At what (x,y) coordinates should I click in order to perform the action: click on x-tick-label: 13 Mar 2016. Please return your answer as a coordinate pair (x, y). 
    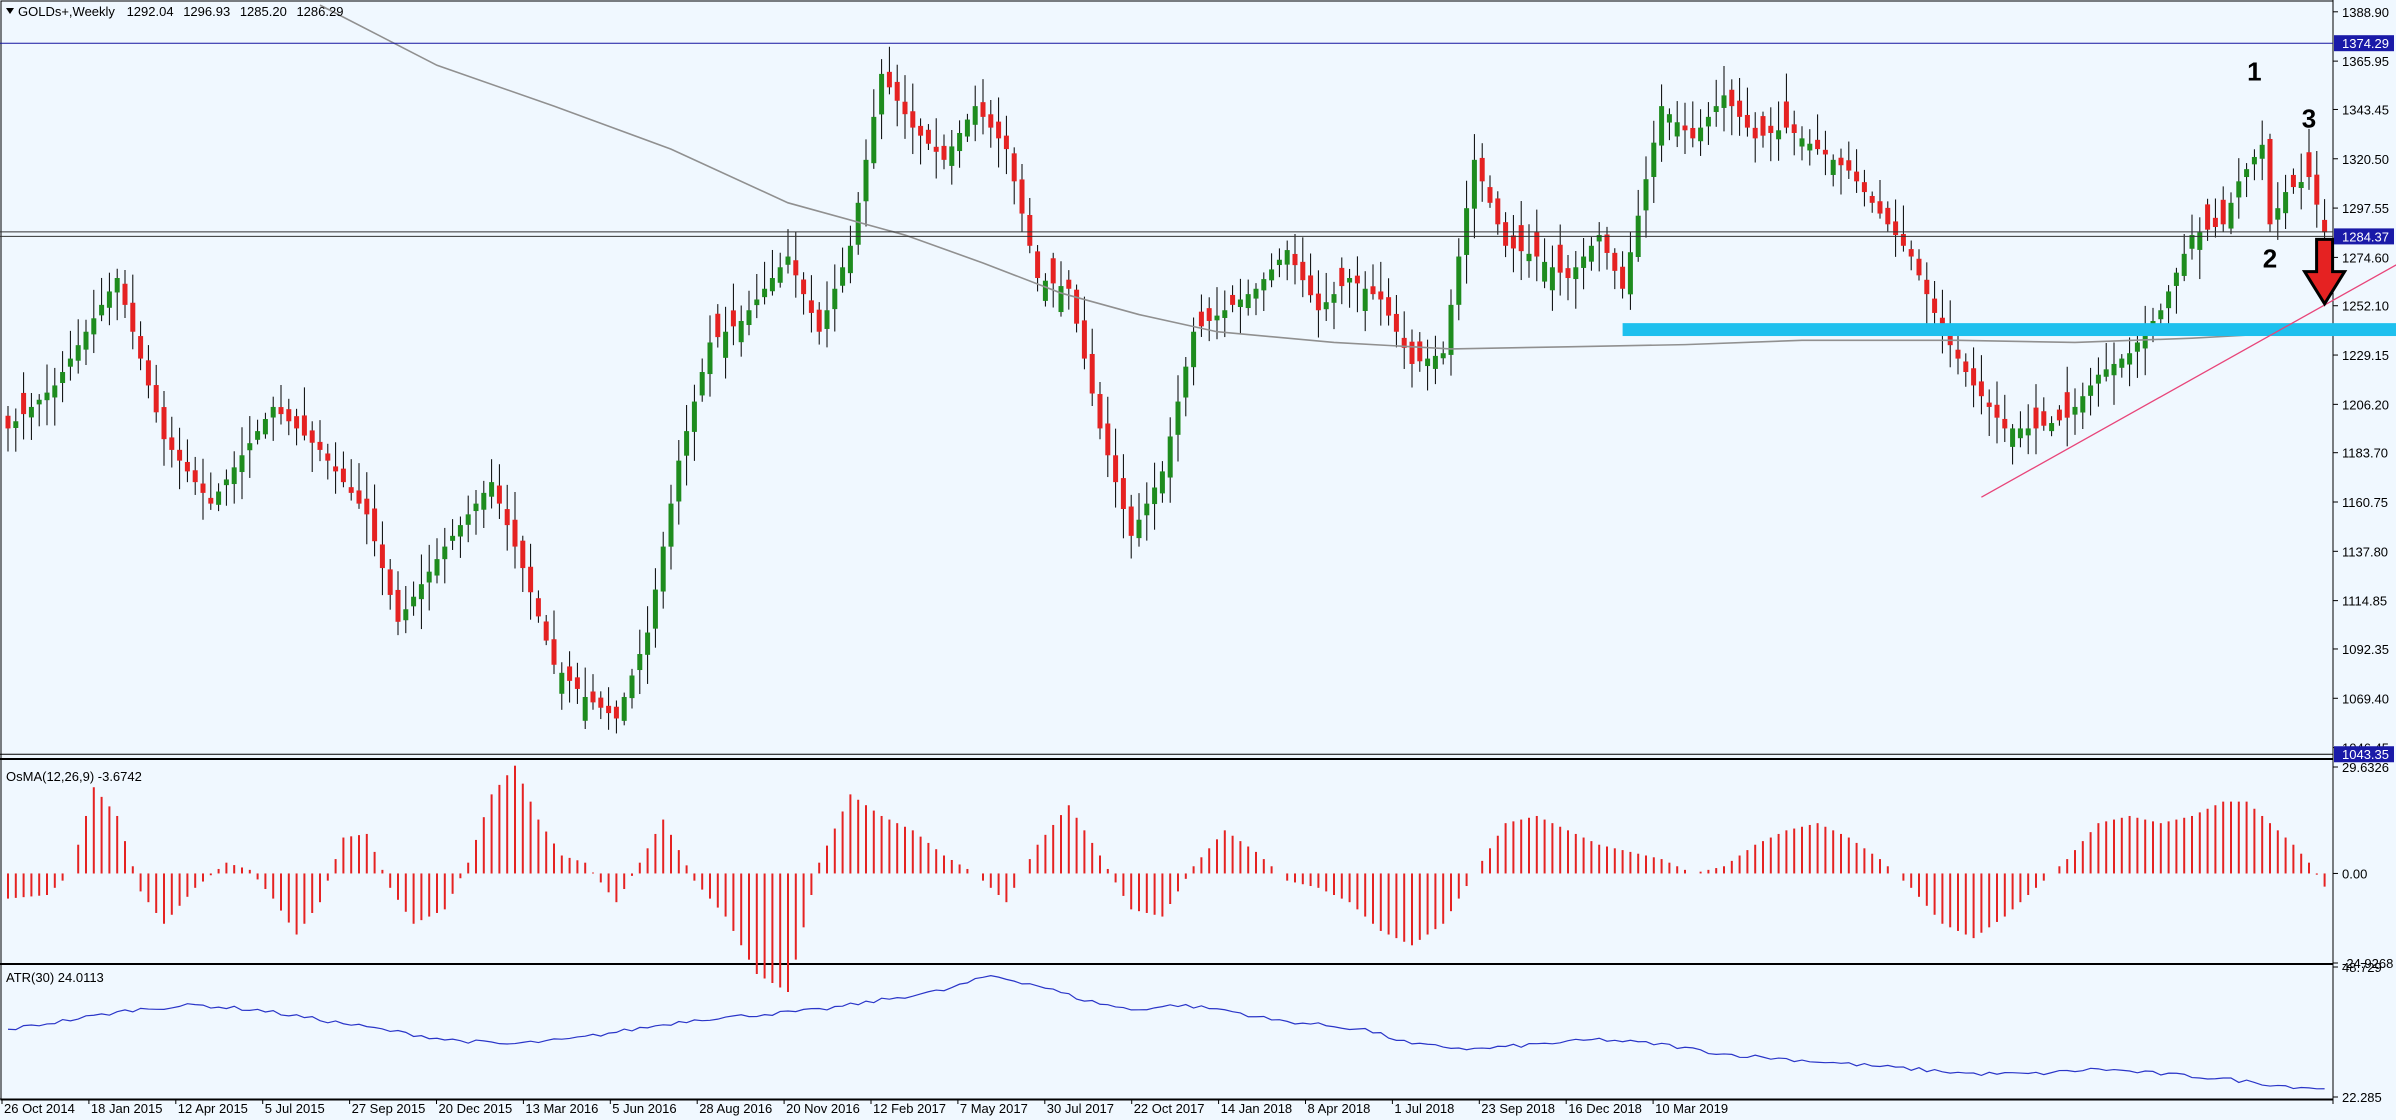
    Looking at the image, I should click on (561, 1108).